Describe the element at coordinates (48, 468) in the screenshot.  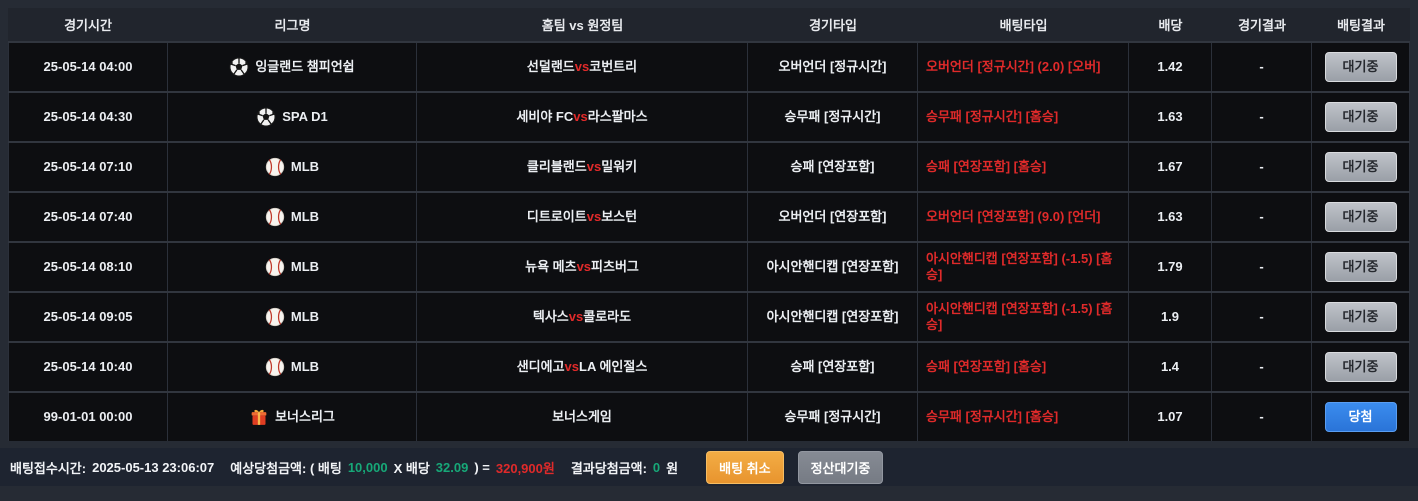
I see `receipt-time-label: 배팅접수시간:` at that location.